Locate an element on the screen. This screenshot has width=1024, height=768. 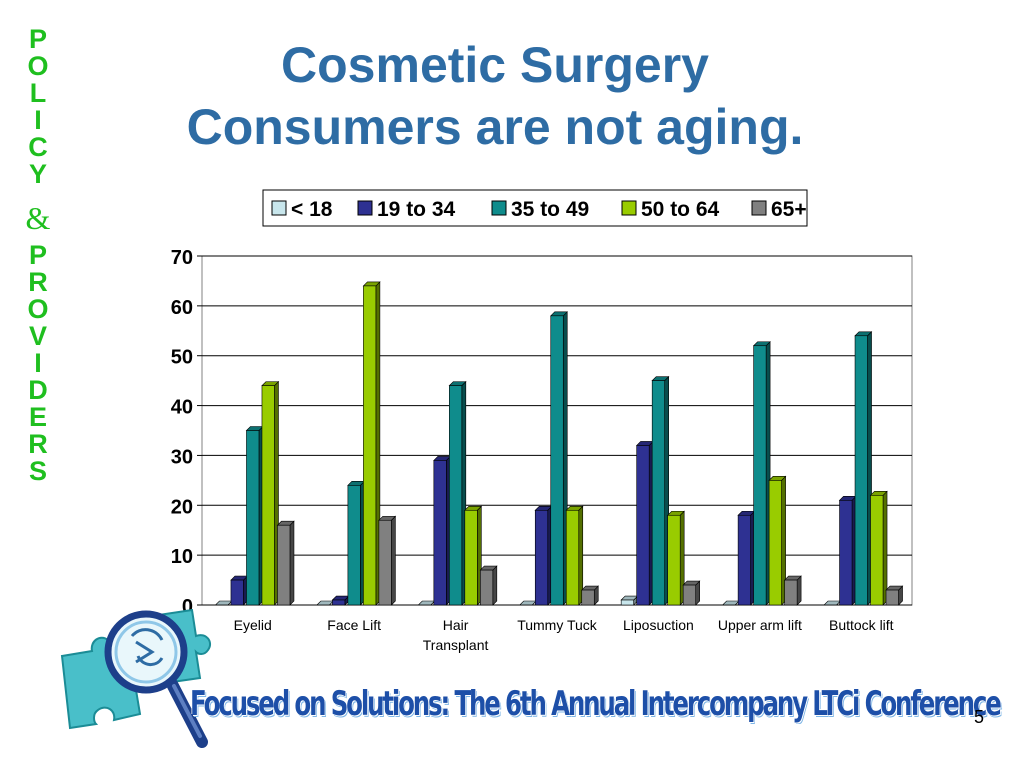
y-tick-label: 70 is located at coordinates (182, 258).